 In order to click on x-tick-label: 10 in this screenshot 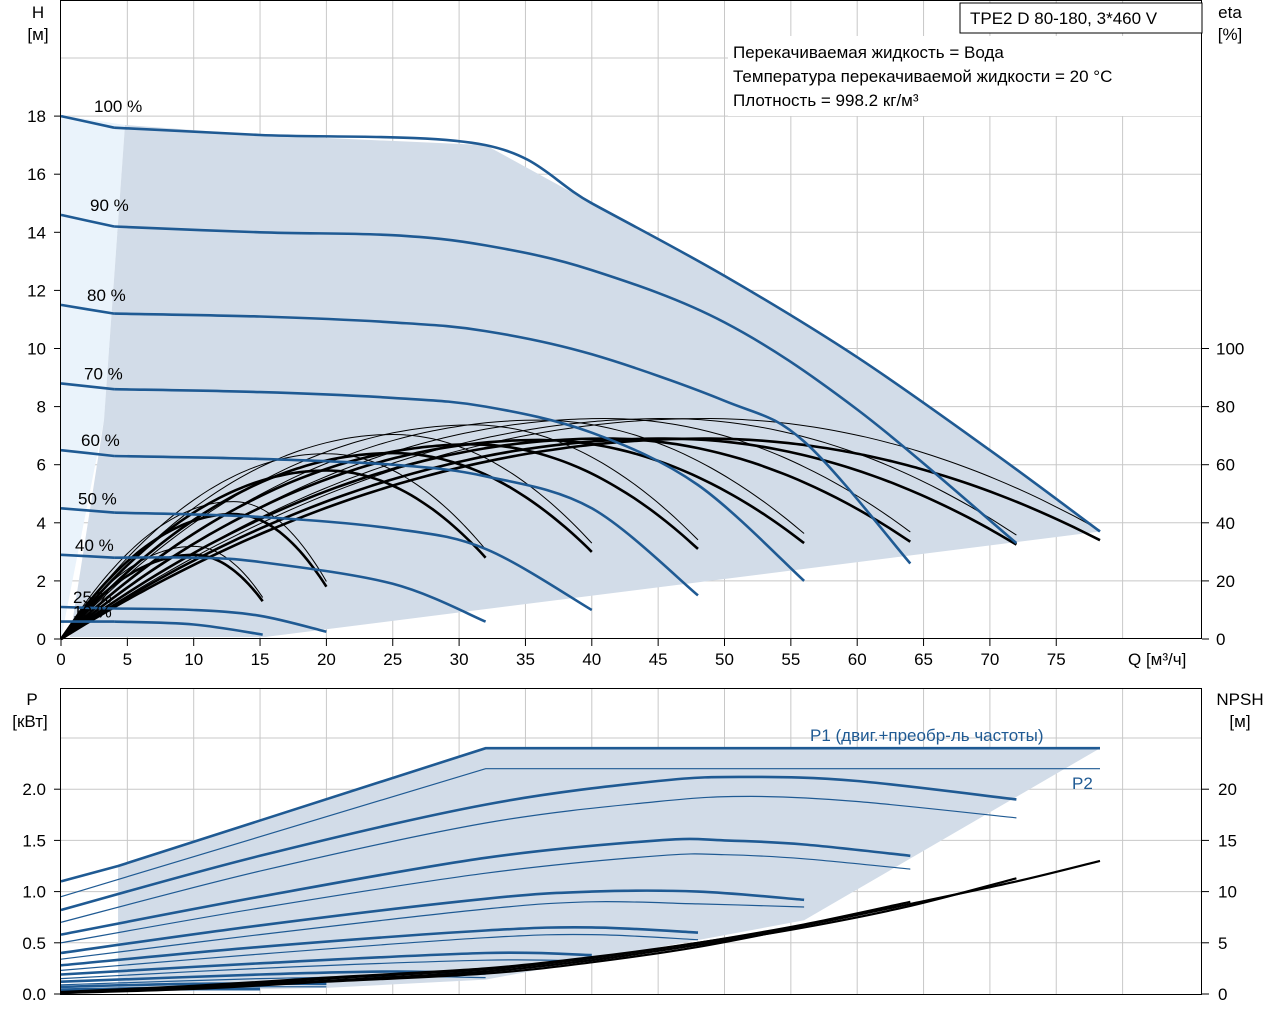, I will do `click(193, 659)`.